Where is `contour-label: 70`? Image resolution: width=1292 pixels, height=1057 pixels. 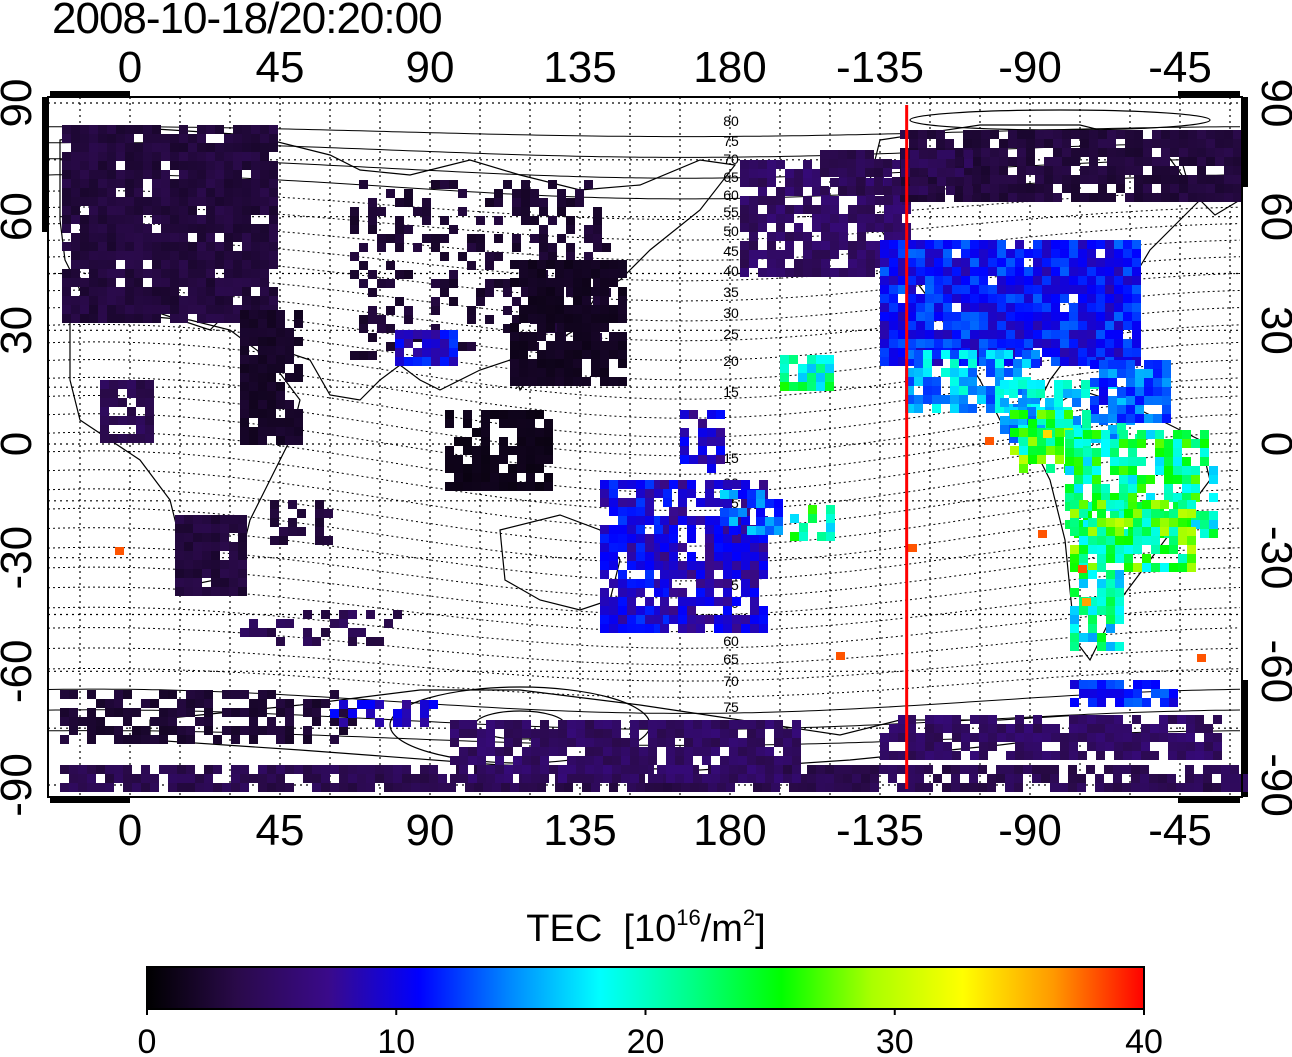 contour-label: 70 is located at coordinates (731, 681).